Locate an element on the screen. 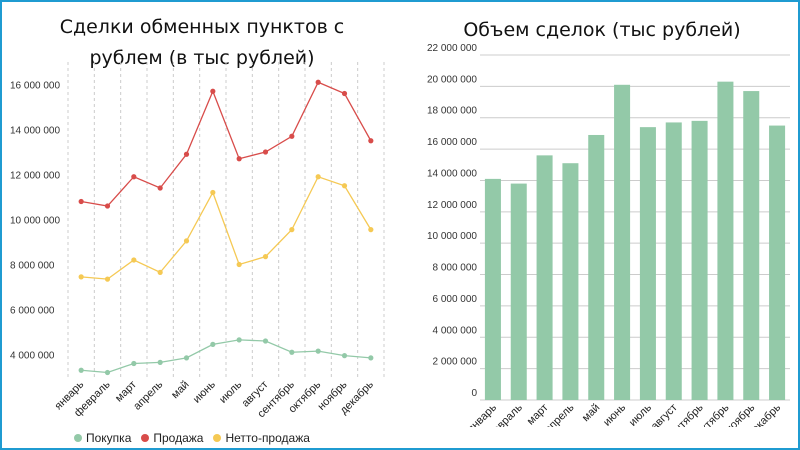 The height and width of the screenshot is (450, 800). y-tick-label: 22 000 000 is located at coordinates (452, 48).